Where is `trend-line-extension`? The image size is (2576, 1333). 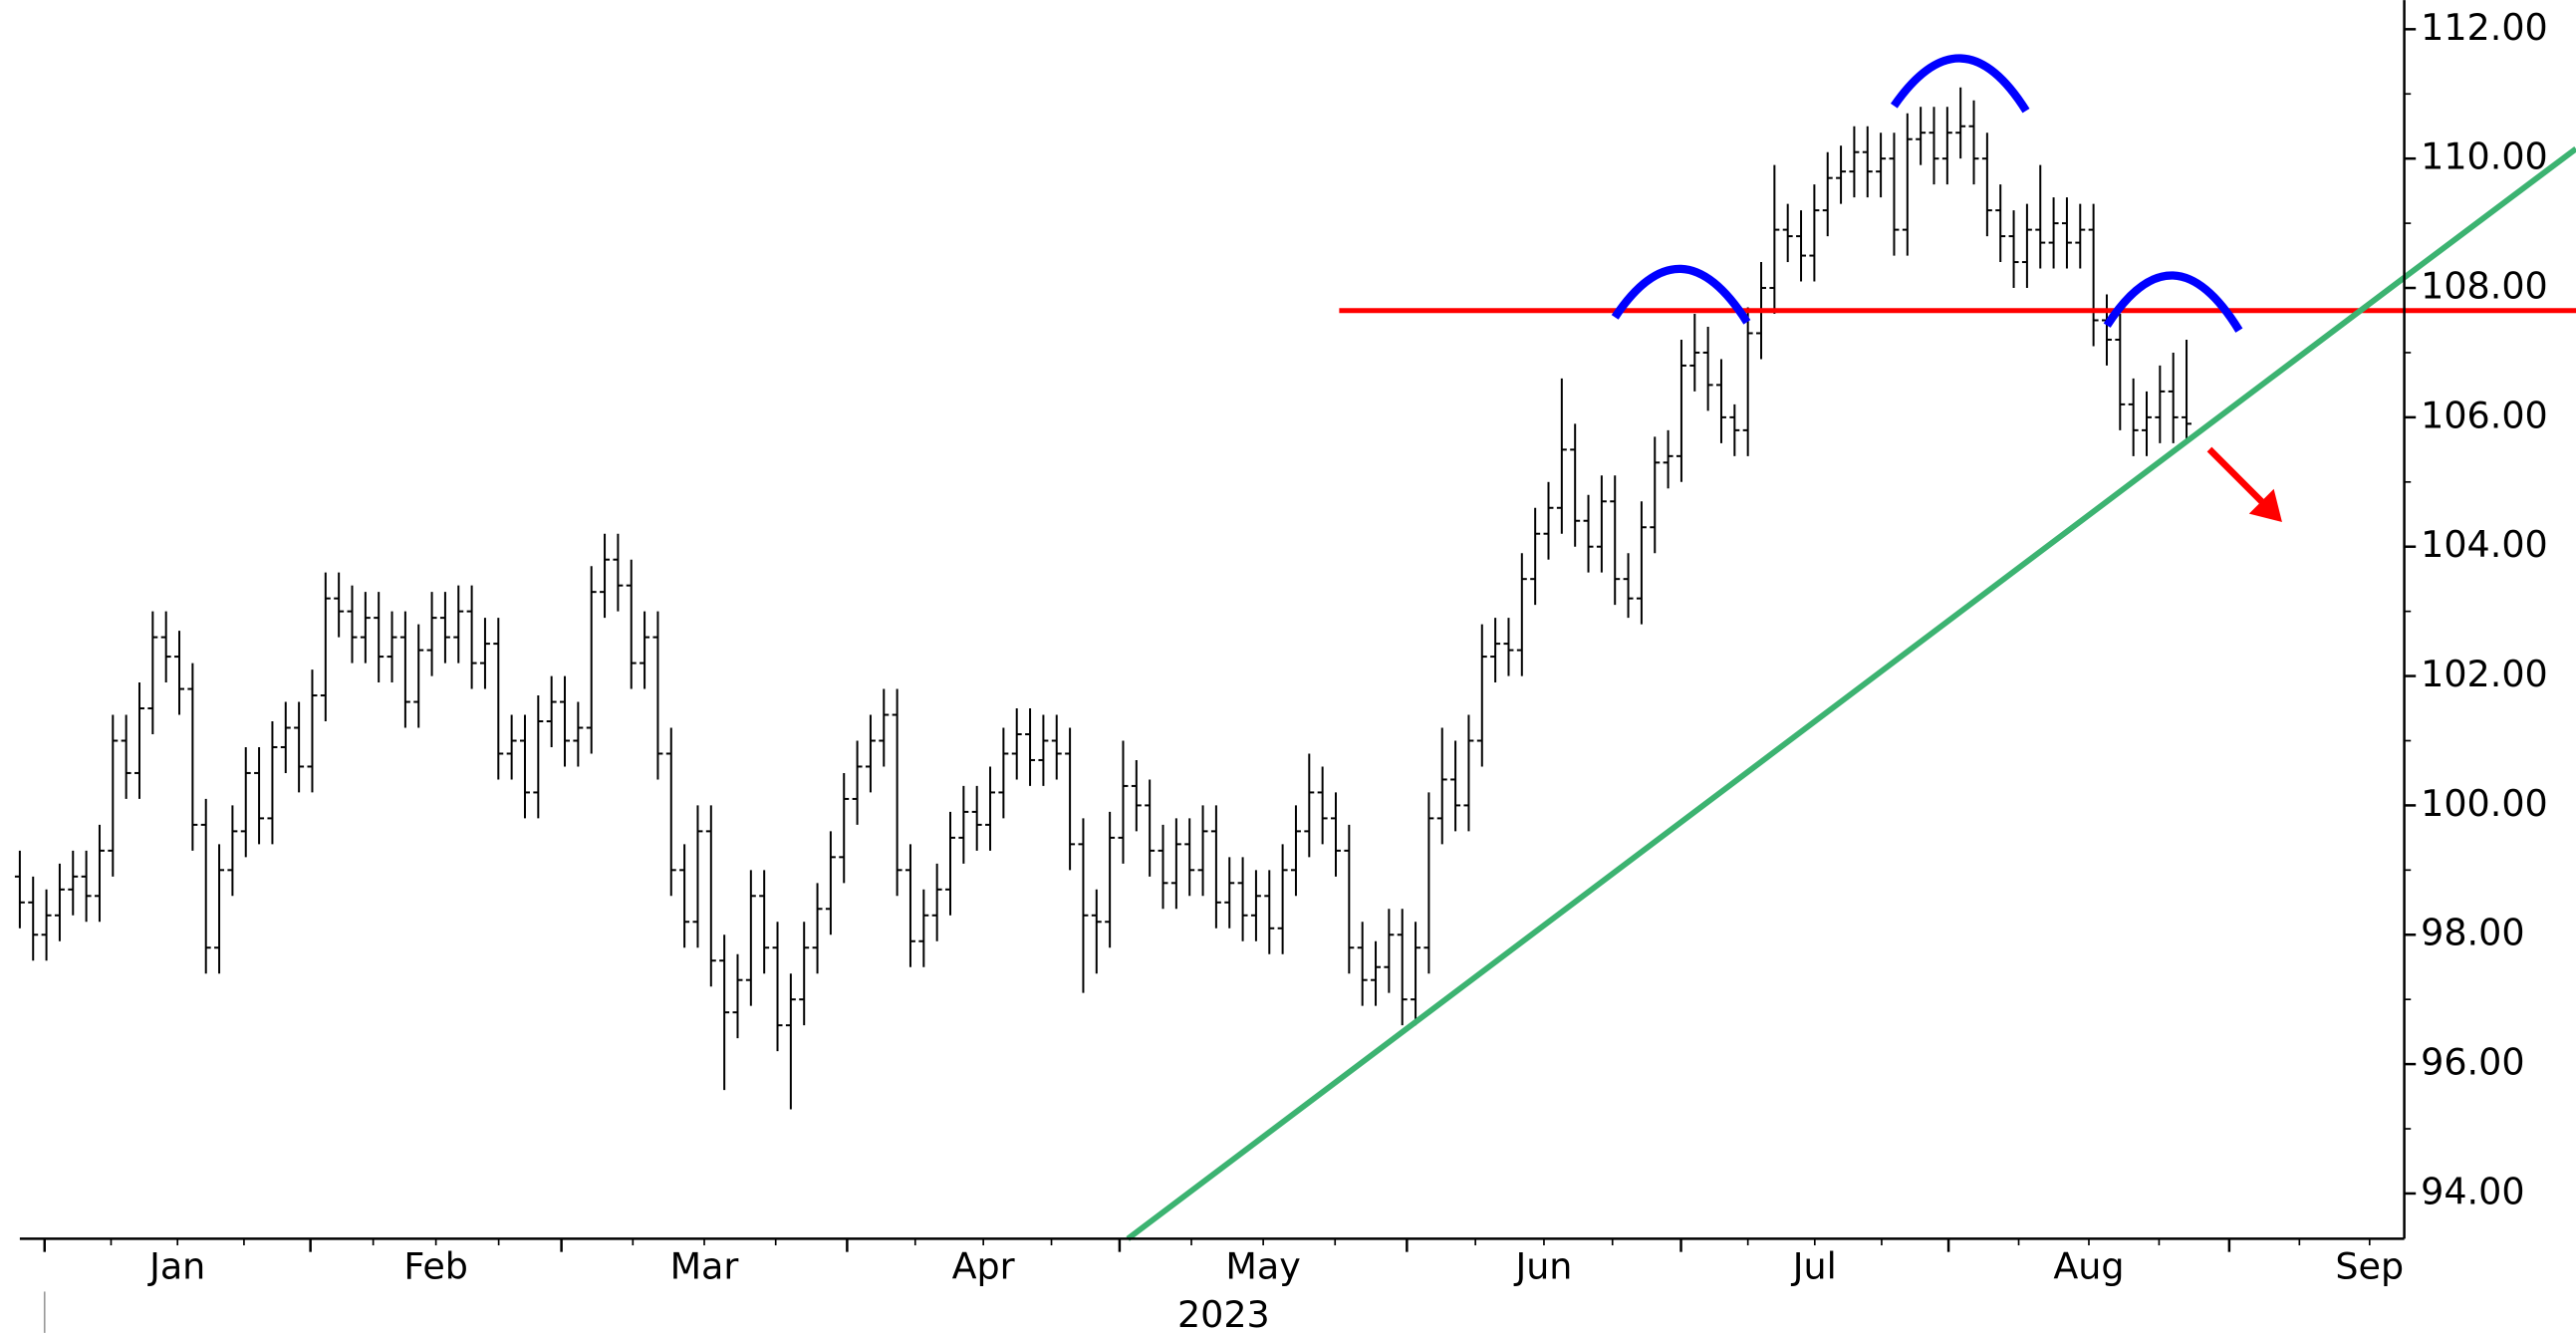
trend-line-extension is located at coordinates (2489, 212).